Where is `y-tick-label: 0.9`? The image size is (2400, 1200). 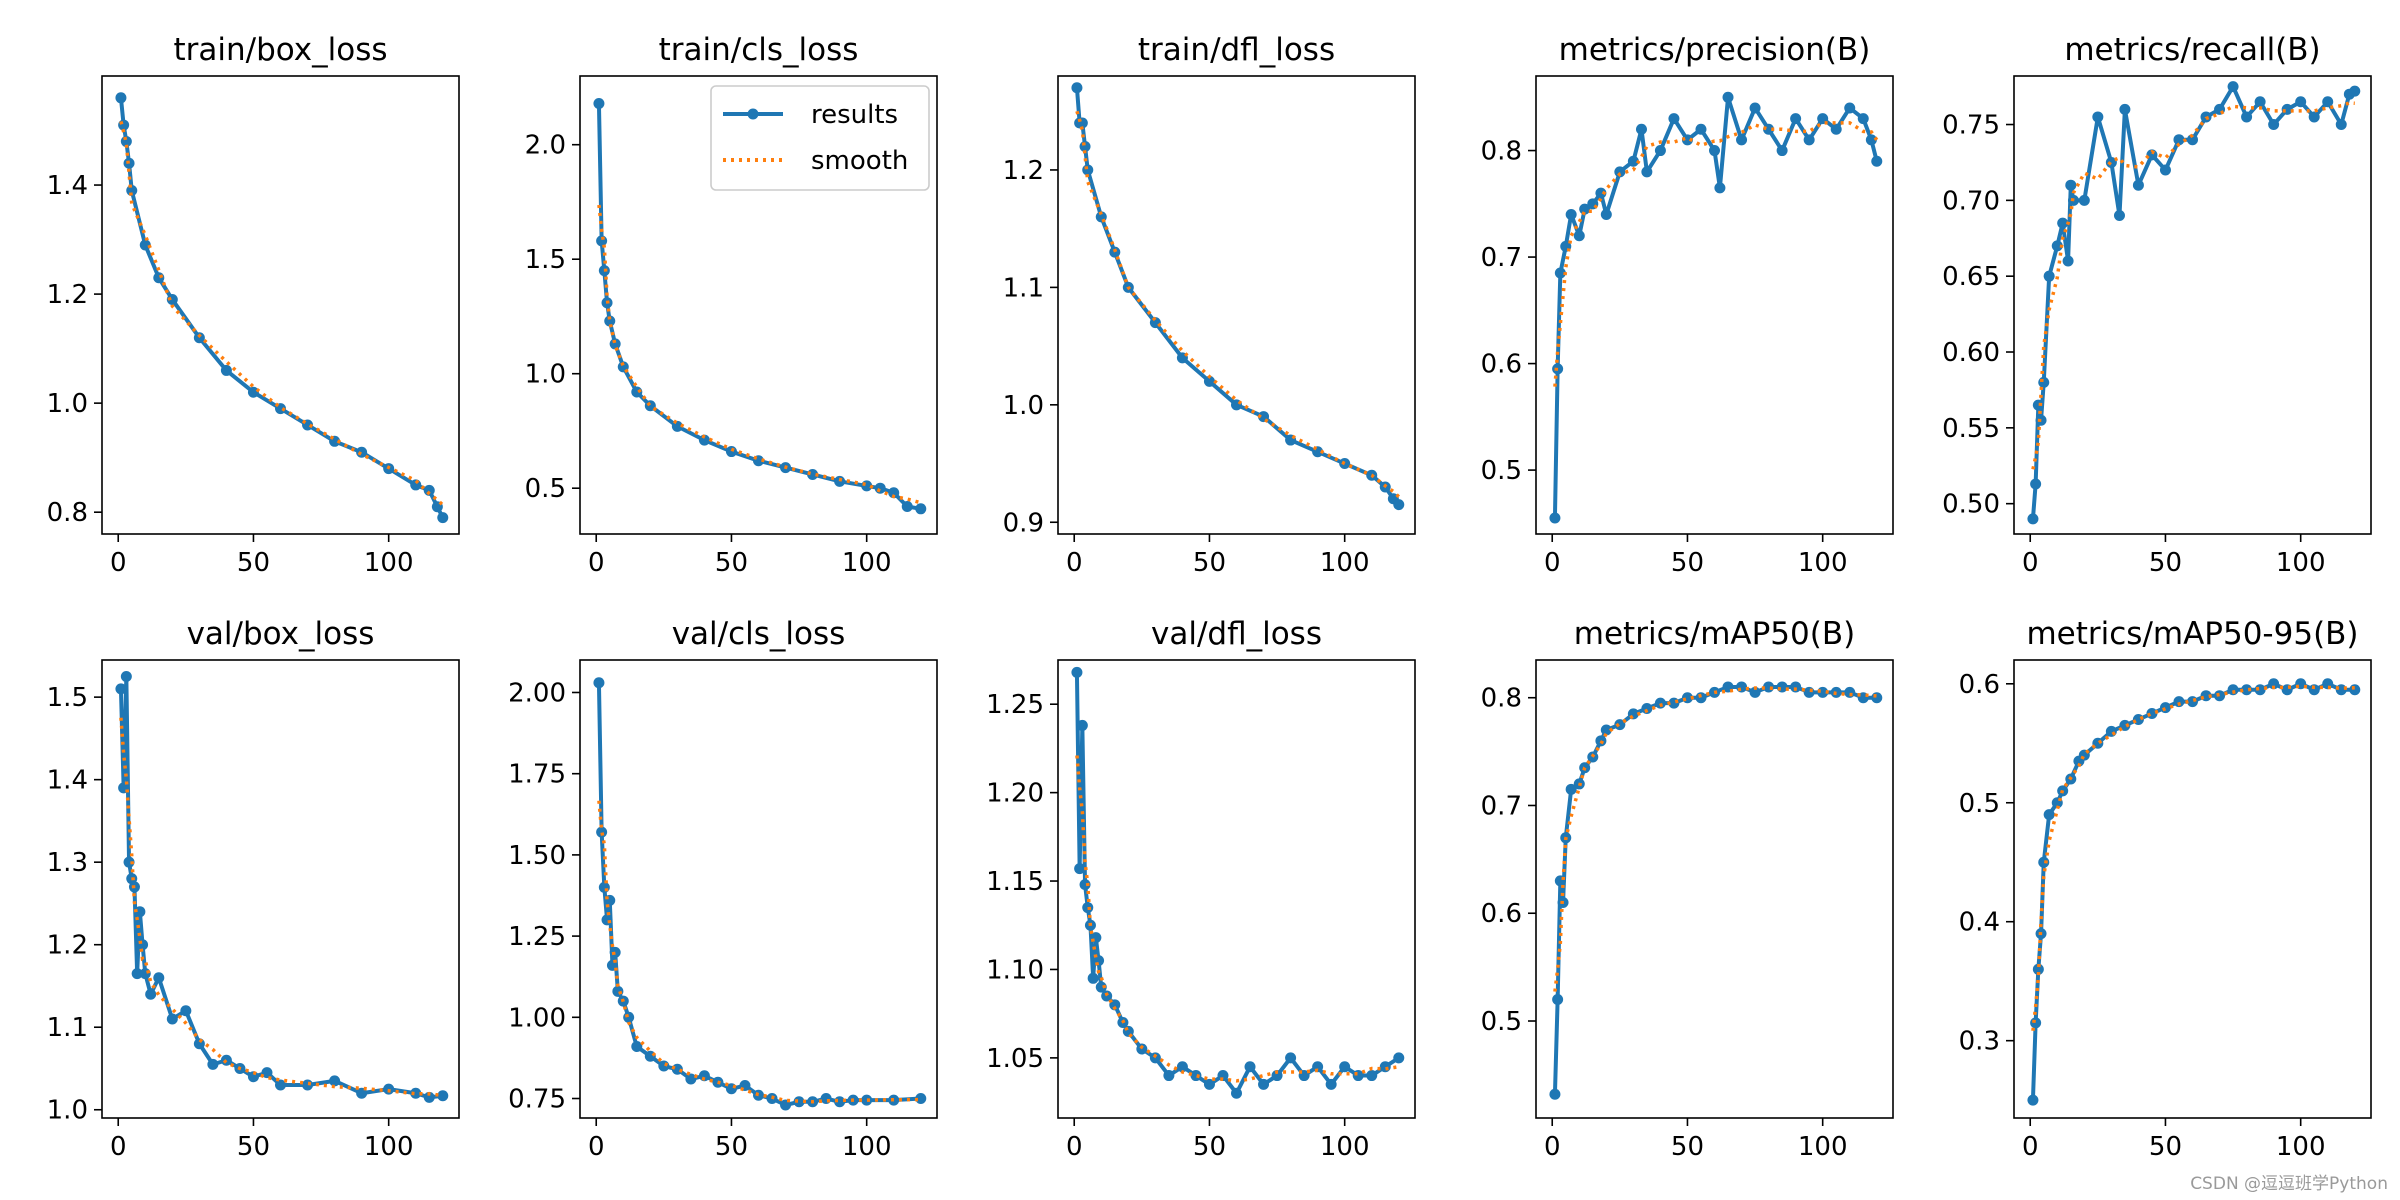
y-tick-label: 0.9 is located at coordinates (1023, 523).